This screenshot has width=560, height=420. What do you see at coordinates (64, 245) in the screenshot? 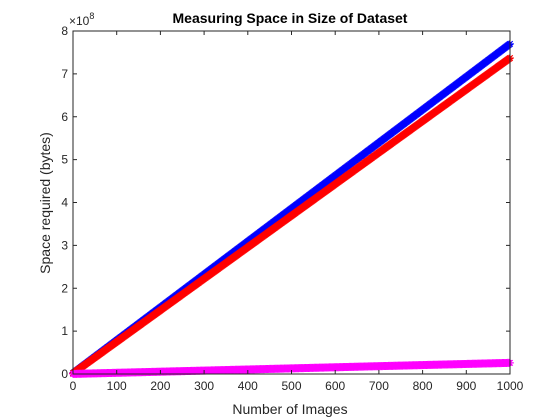
I see `y-tick-label: 3` at bounding box center [64, 245].